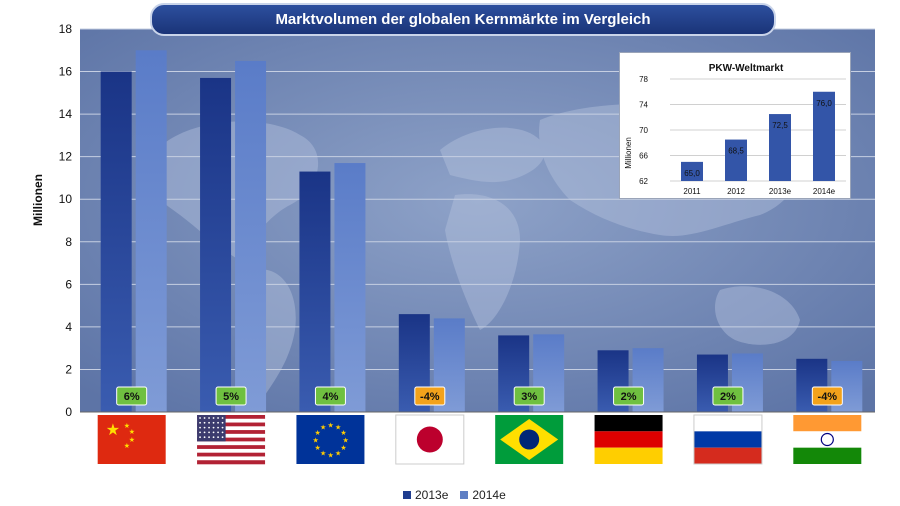 The image size is (900, 506). I want to click on legend-label-2013e: 2013e, so click(432, 495).